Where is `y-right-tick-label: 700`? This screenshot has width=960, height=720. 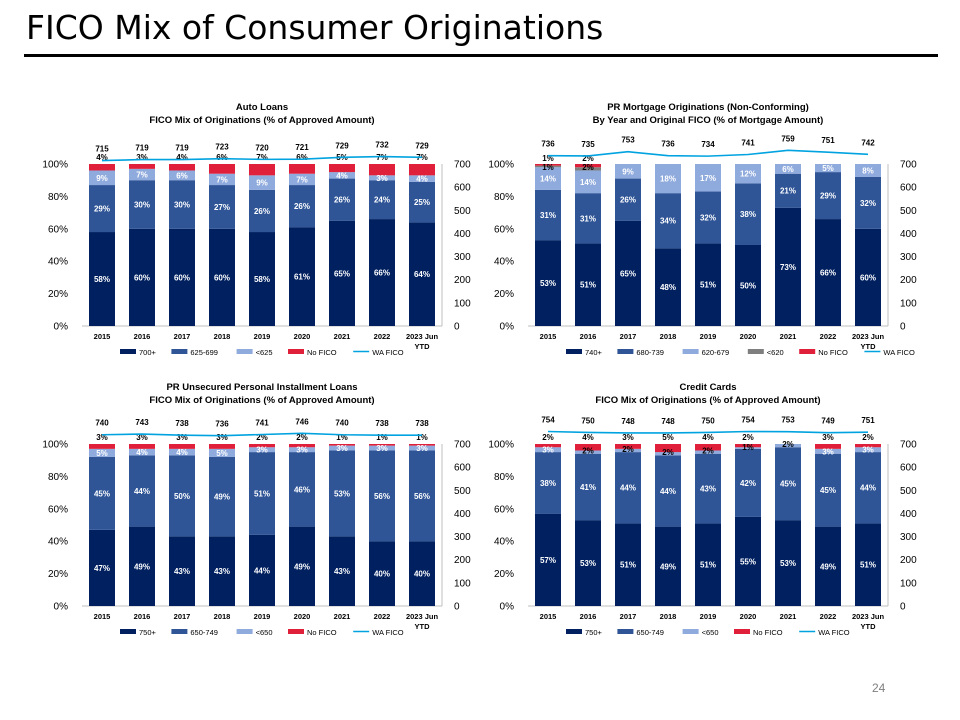
y-right-tick-label: 700 is located at coordinates (462, 165).